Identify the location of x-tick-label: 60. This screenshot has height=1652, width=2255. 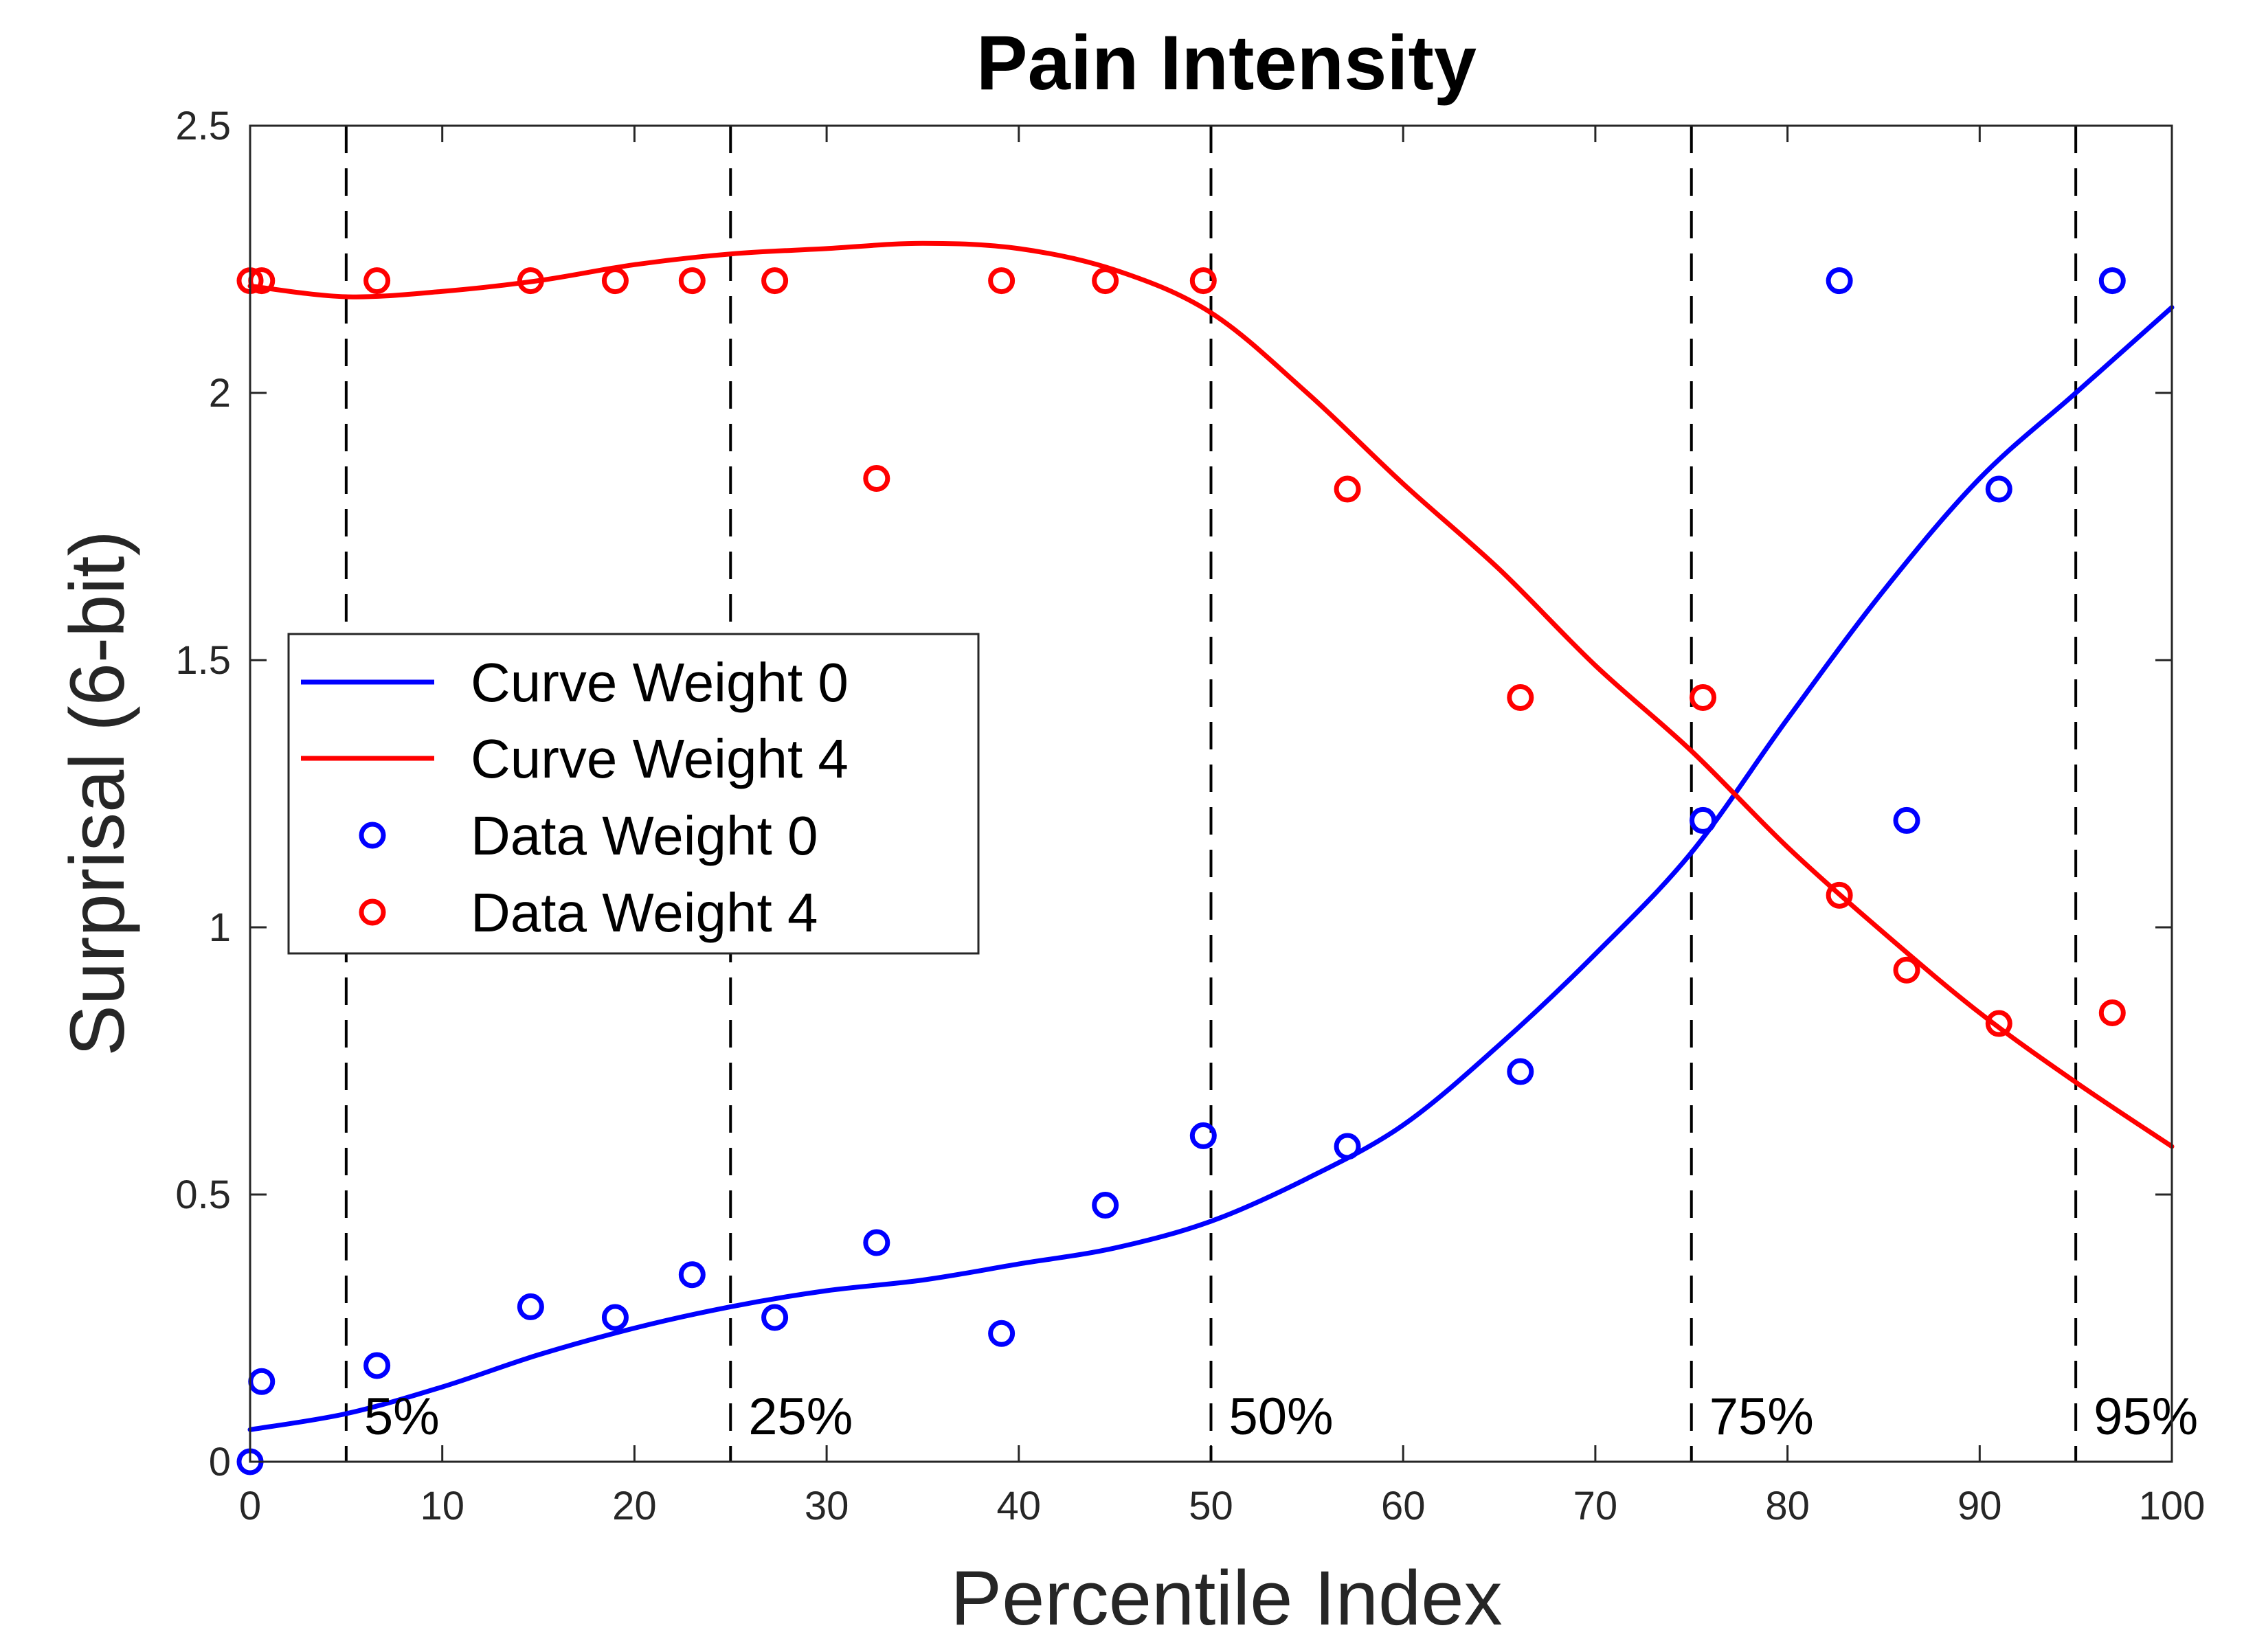
(1403, 1506).